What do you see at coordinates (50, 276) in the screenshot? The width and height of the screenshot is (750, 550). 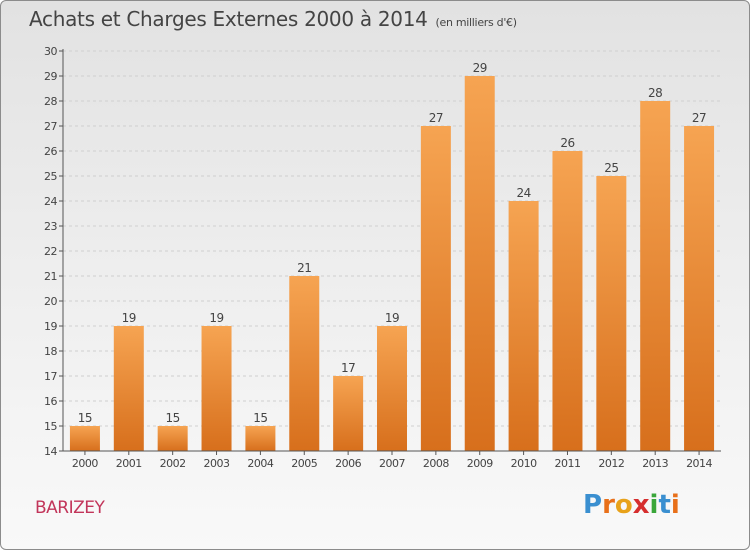 I see `y-tick-label: 21` at bounding box center [50, 276].